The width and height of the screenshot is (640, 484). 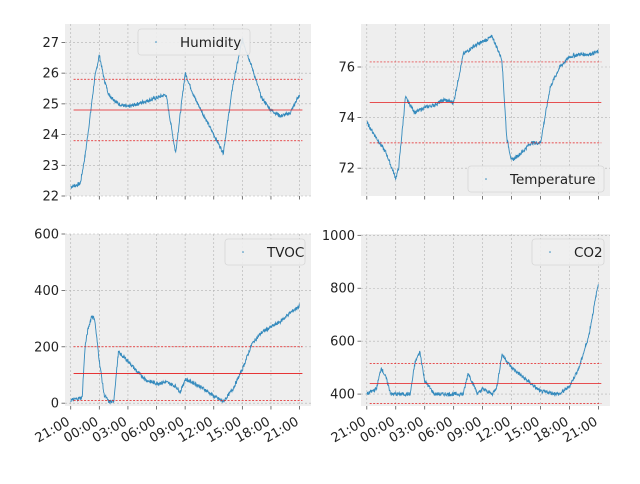 What do you see at coordinates (50, 166) in the screenshot?
I see `y-tick-label: 23` at bounding box center [50, 166].